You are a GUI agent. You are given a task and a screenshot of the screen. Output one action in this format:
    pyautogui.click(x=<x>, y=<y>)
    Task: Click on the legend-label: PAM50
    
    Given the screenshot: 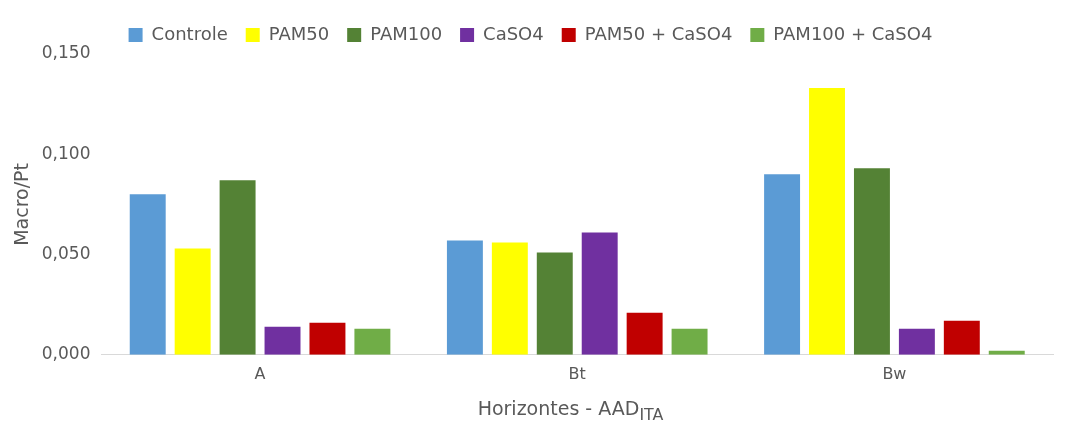 What is the action you would take?
    pyautogui.click(x=299, y=33)
    